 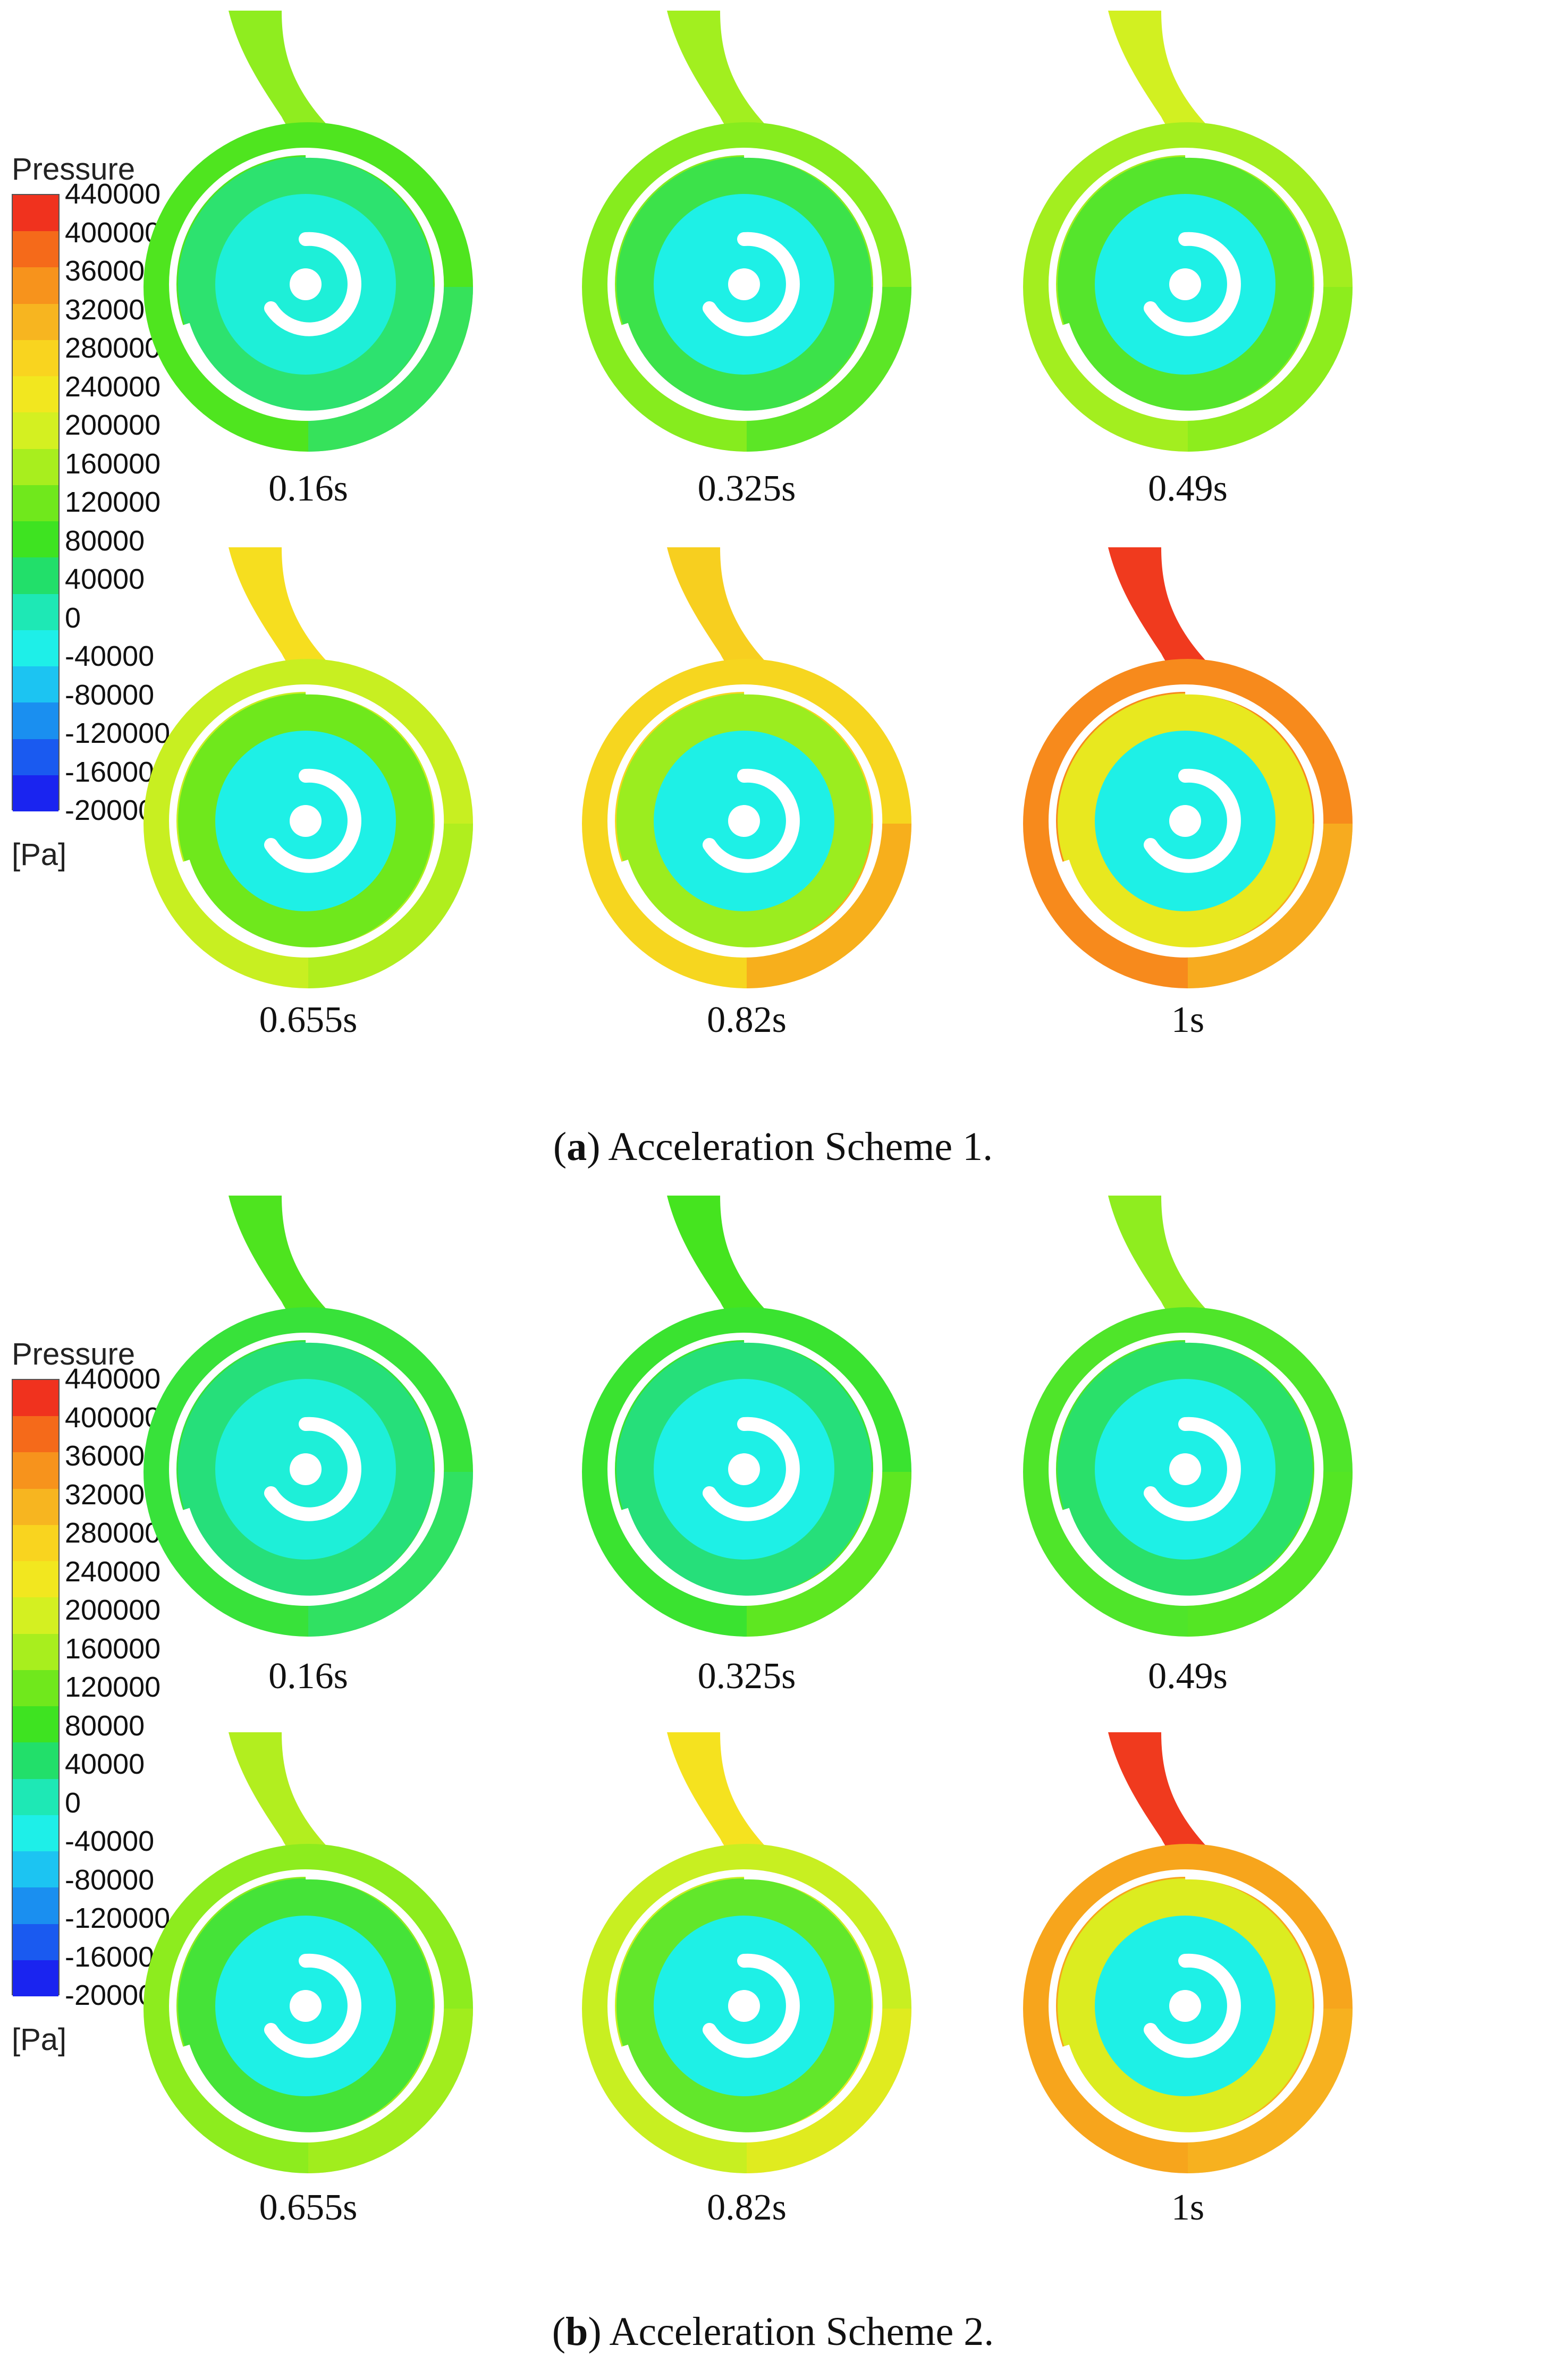 What do you see at coordinates (308, 1676) in the screenshot?
I see `time-label: 0.16s` at bounding box center [308, 1676].